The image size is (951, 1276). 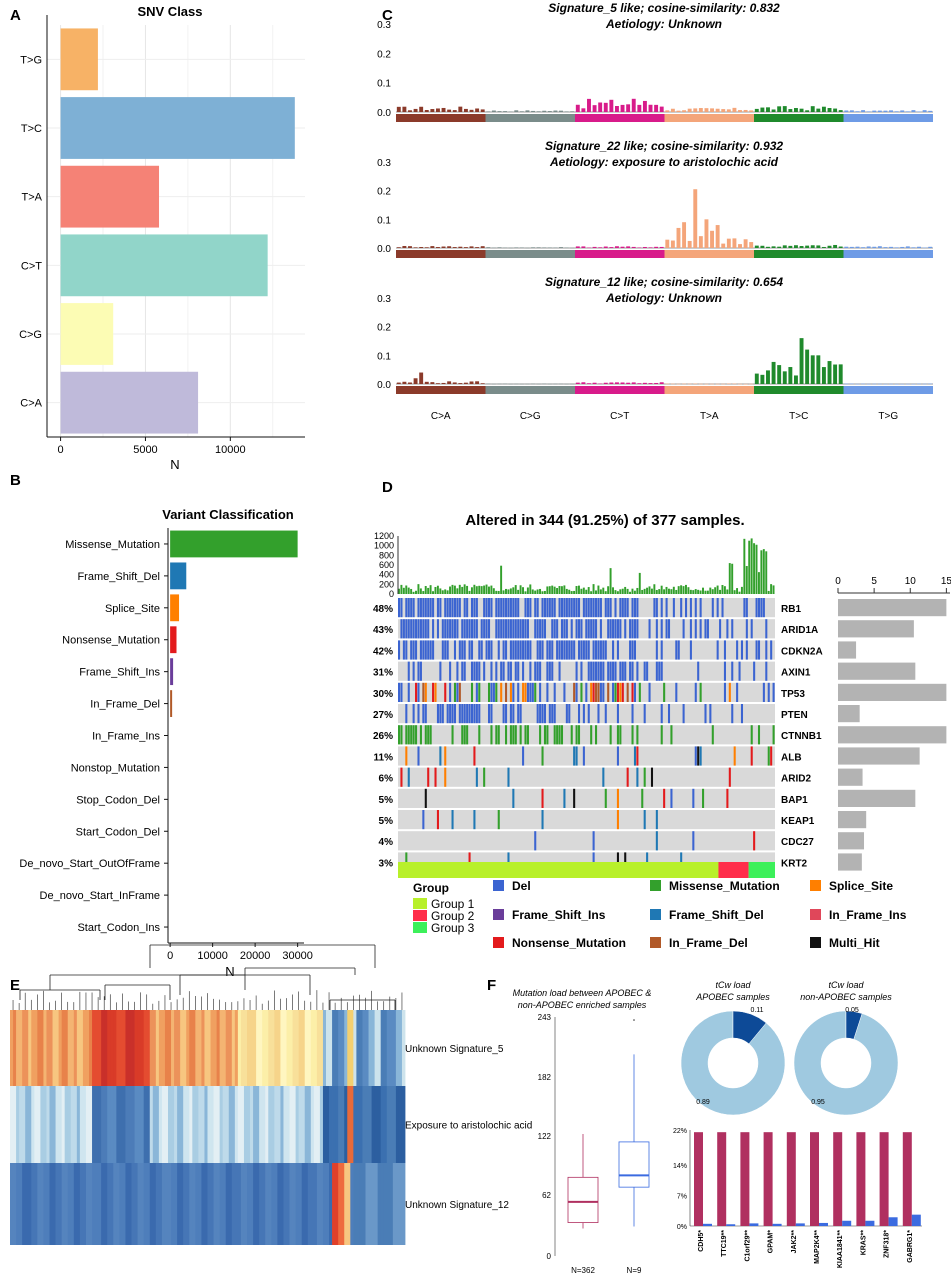 What do you see at coordinates (582, 993) in the screenshot?
I see `boxplot-title-line-1: Mutation load between APOBEC &` at bounding box center [582, 993].